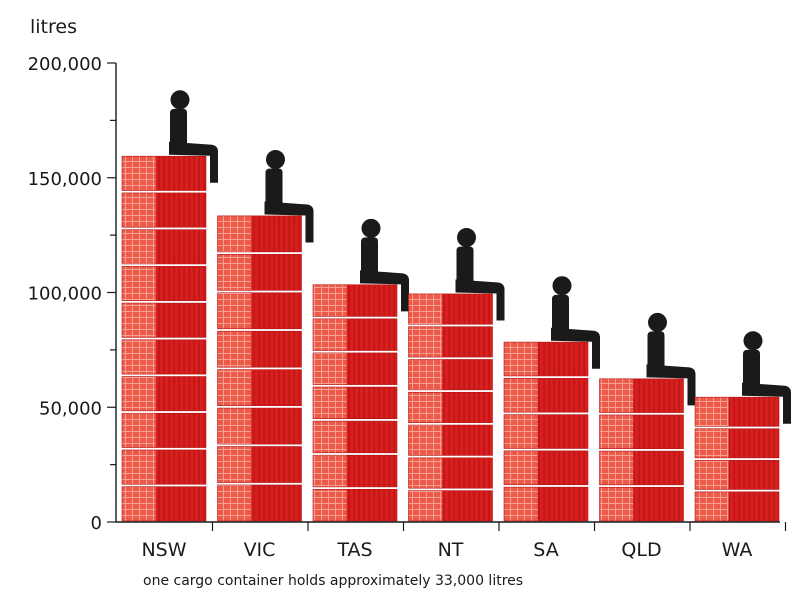 This screenshot has width=792, height=592. Describe the element at coordinates (70, 408) in the screenshot. I see `y-tick-label: 50,000` at that location.